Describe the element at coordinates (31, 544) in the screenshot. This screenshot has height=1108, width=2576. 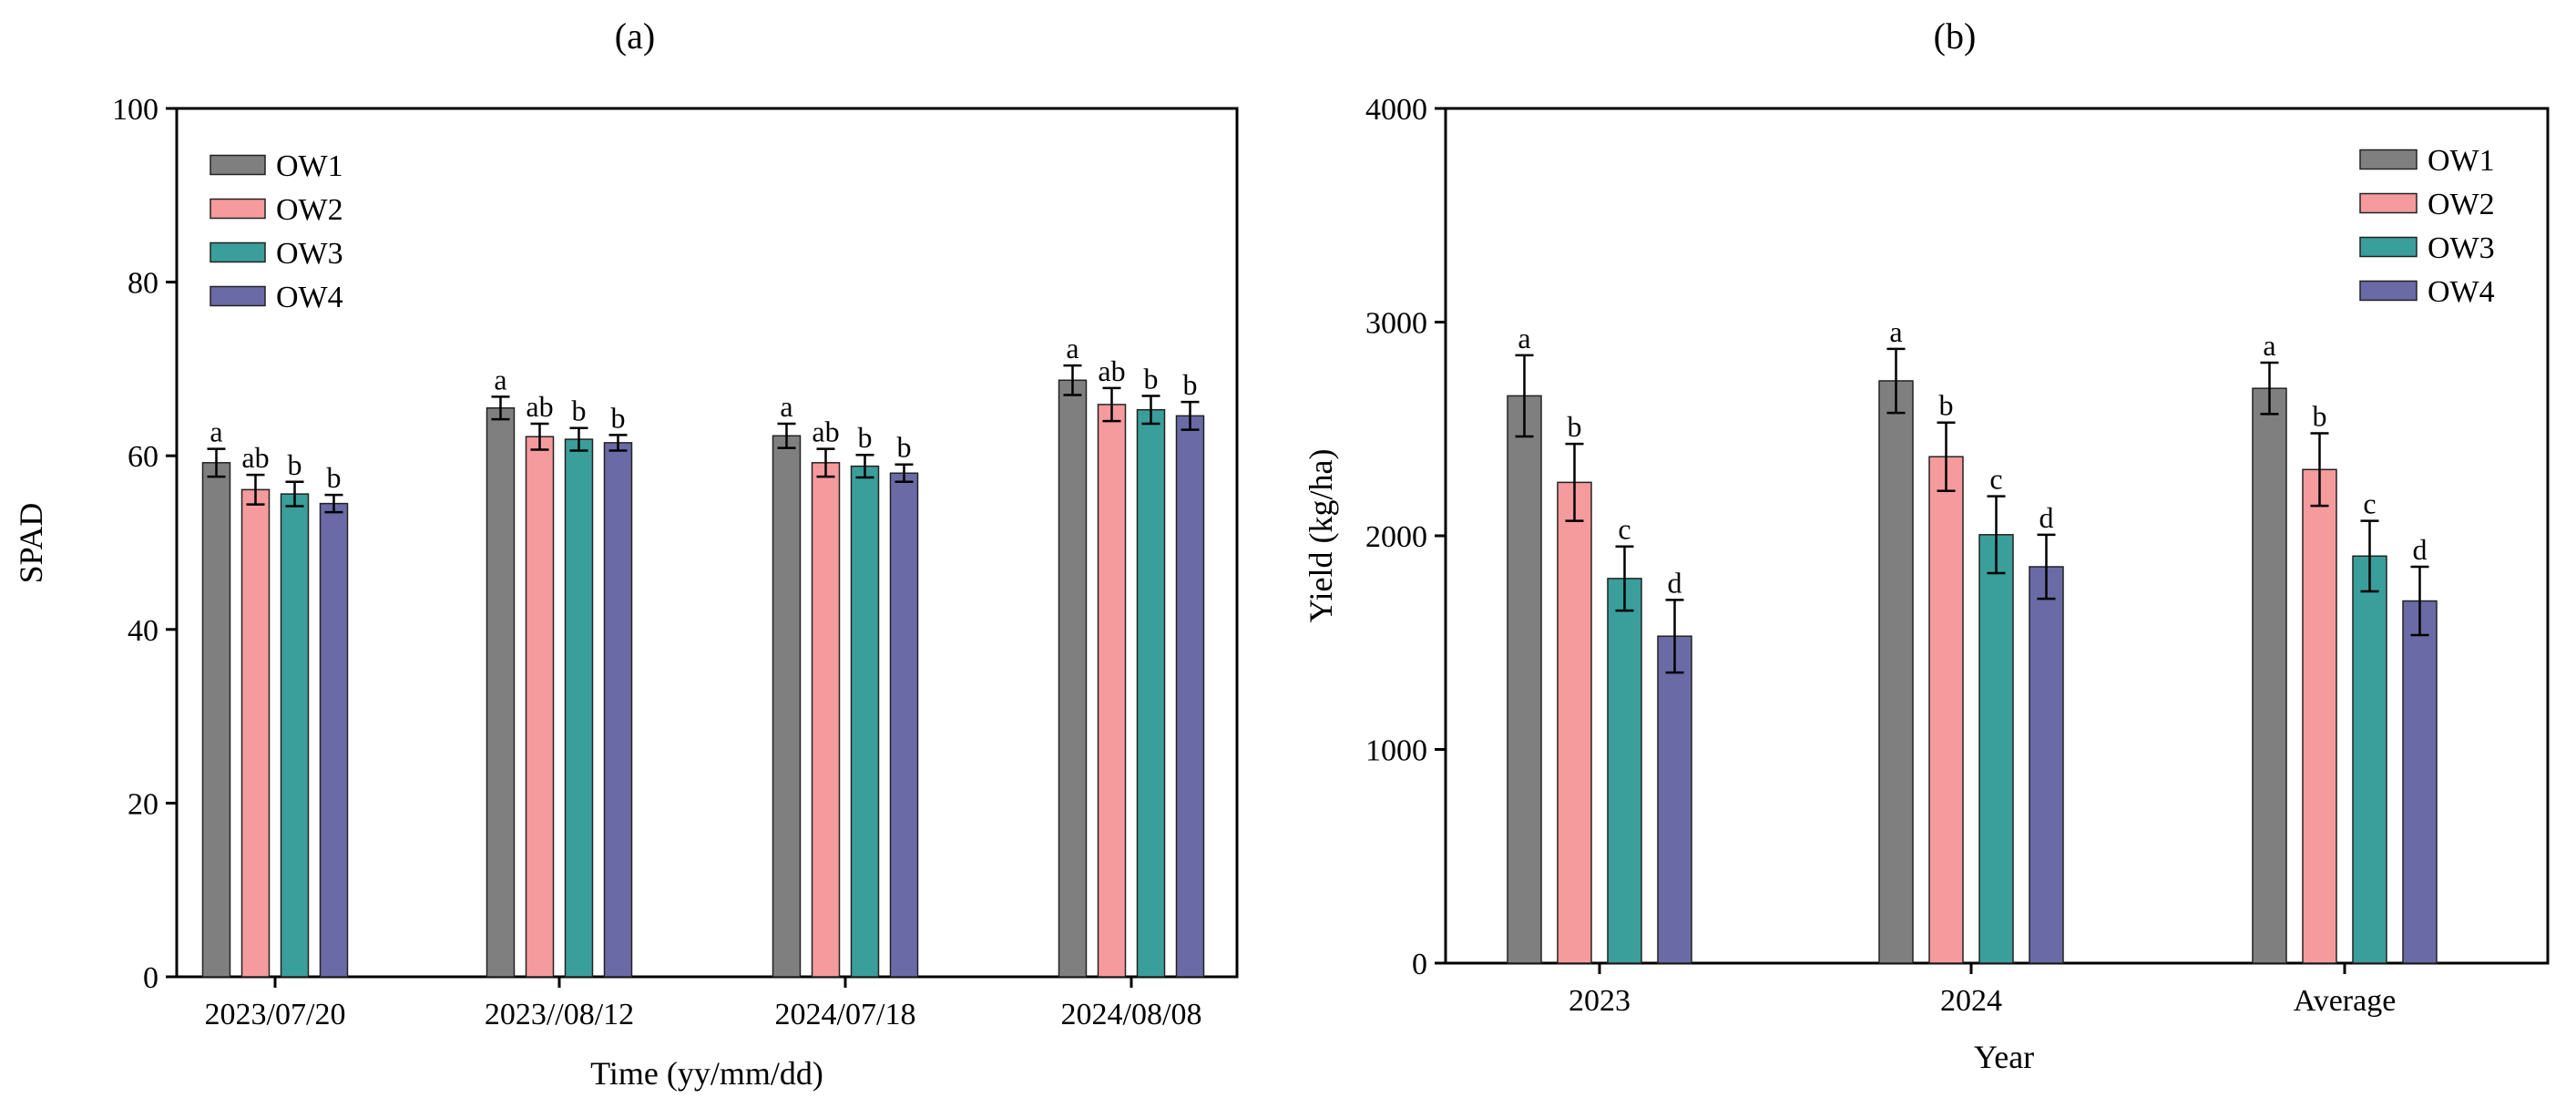
I see `y-axis-title: SPAD` at that location.